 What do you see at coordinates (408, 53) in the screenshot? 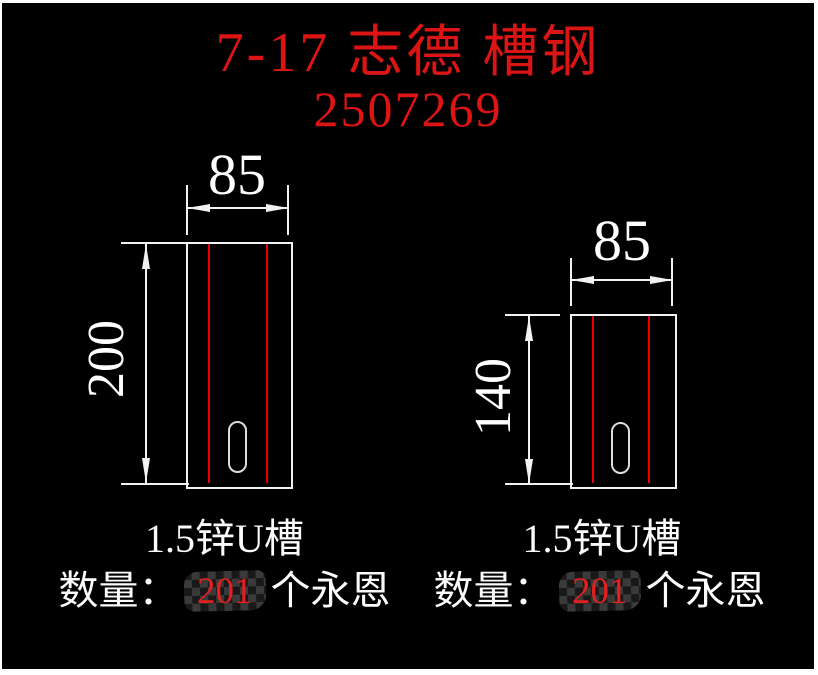
I see `drawing-title: 7-17 志德 槽钢` at bounding box center [408, 53].